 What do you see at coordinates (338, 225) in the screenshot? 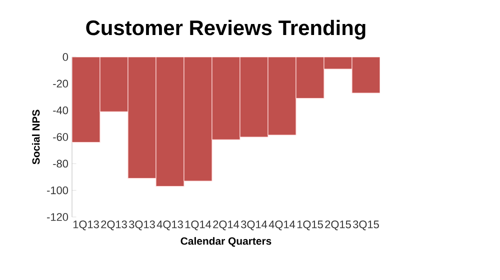
I see `x-tick-label: 2Q15` at bounding box center [338, 225].